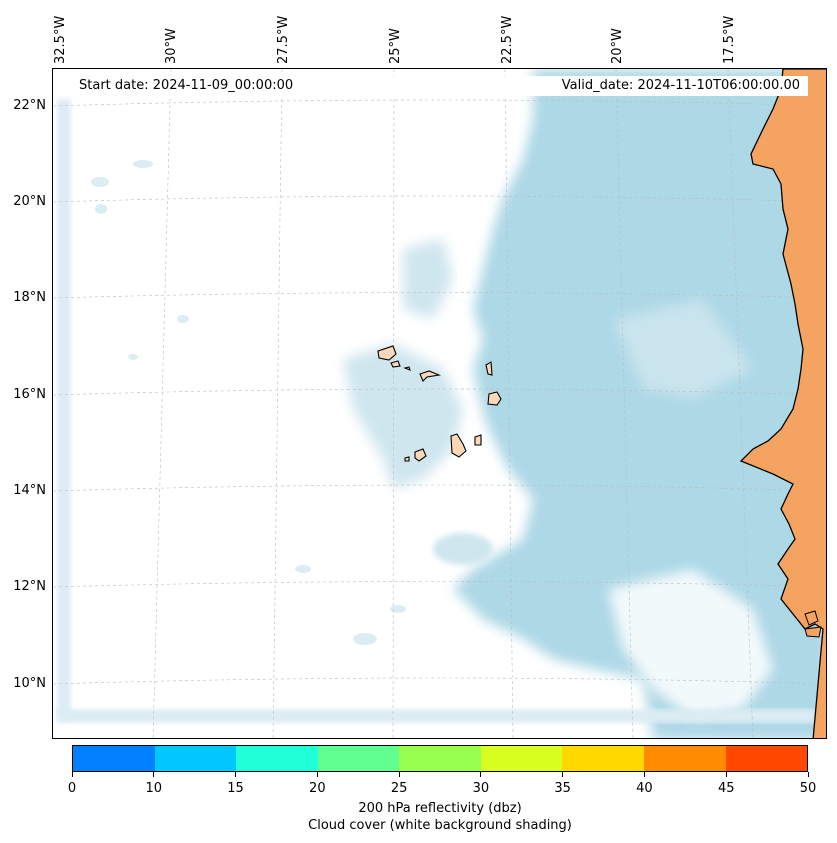  Describe the element at coordinates (29, 394) in the screenshot. I see `lat-label-16n: 16°N` at that location.